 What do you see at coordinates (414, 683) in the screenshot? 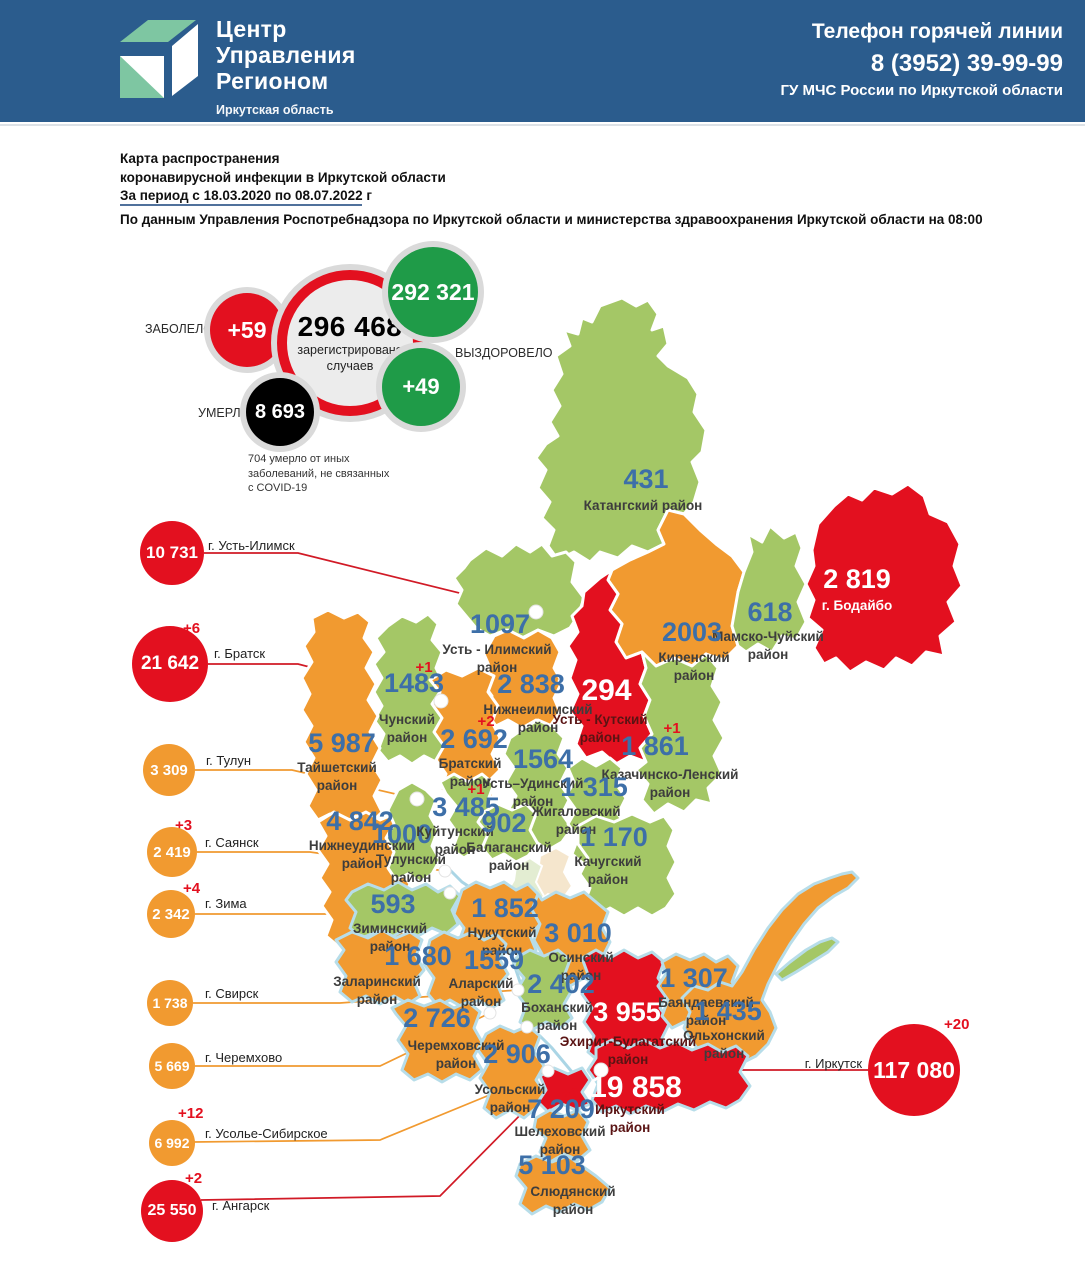
I see `district-value: 1483` at bounding box center [414, 683].